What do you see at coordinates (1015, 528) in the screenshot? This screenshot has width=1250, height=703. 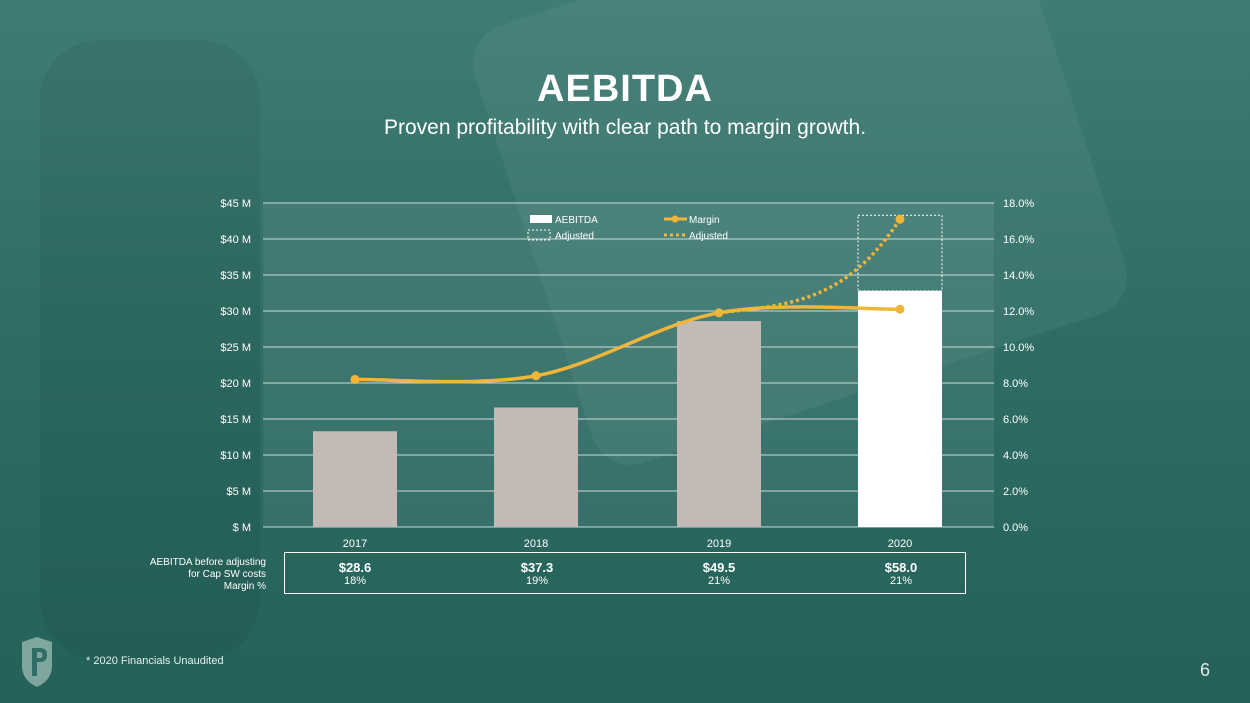 I see `y-right-tick-label: 0.0%` at bounding box center [1015, 528].